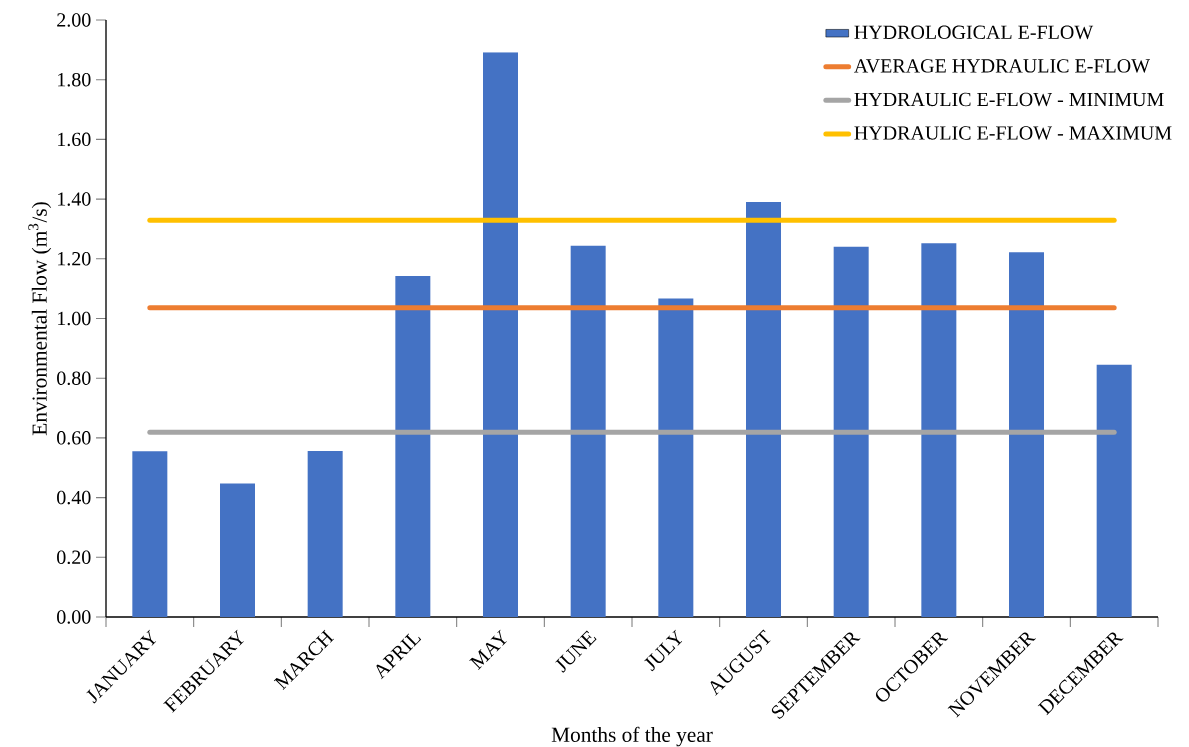 This screenshot has height=747, width=1189. I want to click on y-tick-label: 1.20, so click(74, 259).